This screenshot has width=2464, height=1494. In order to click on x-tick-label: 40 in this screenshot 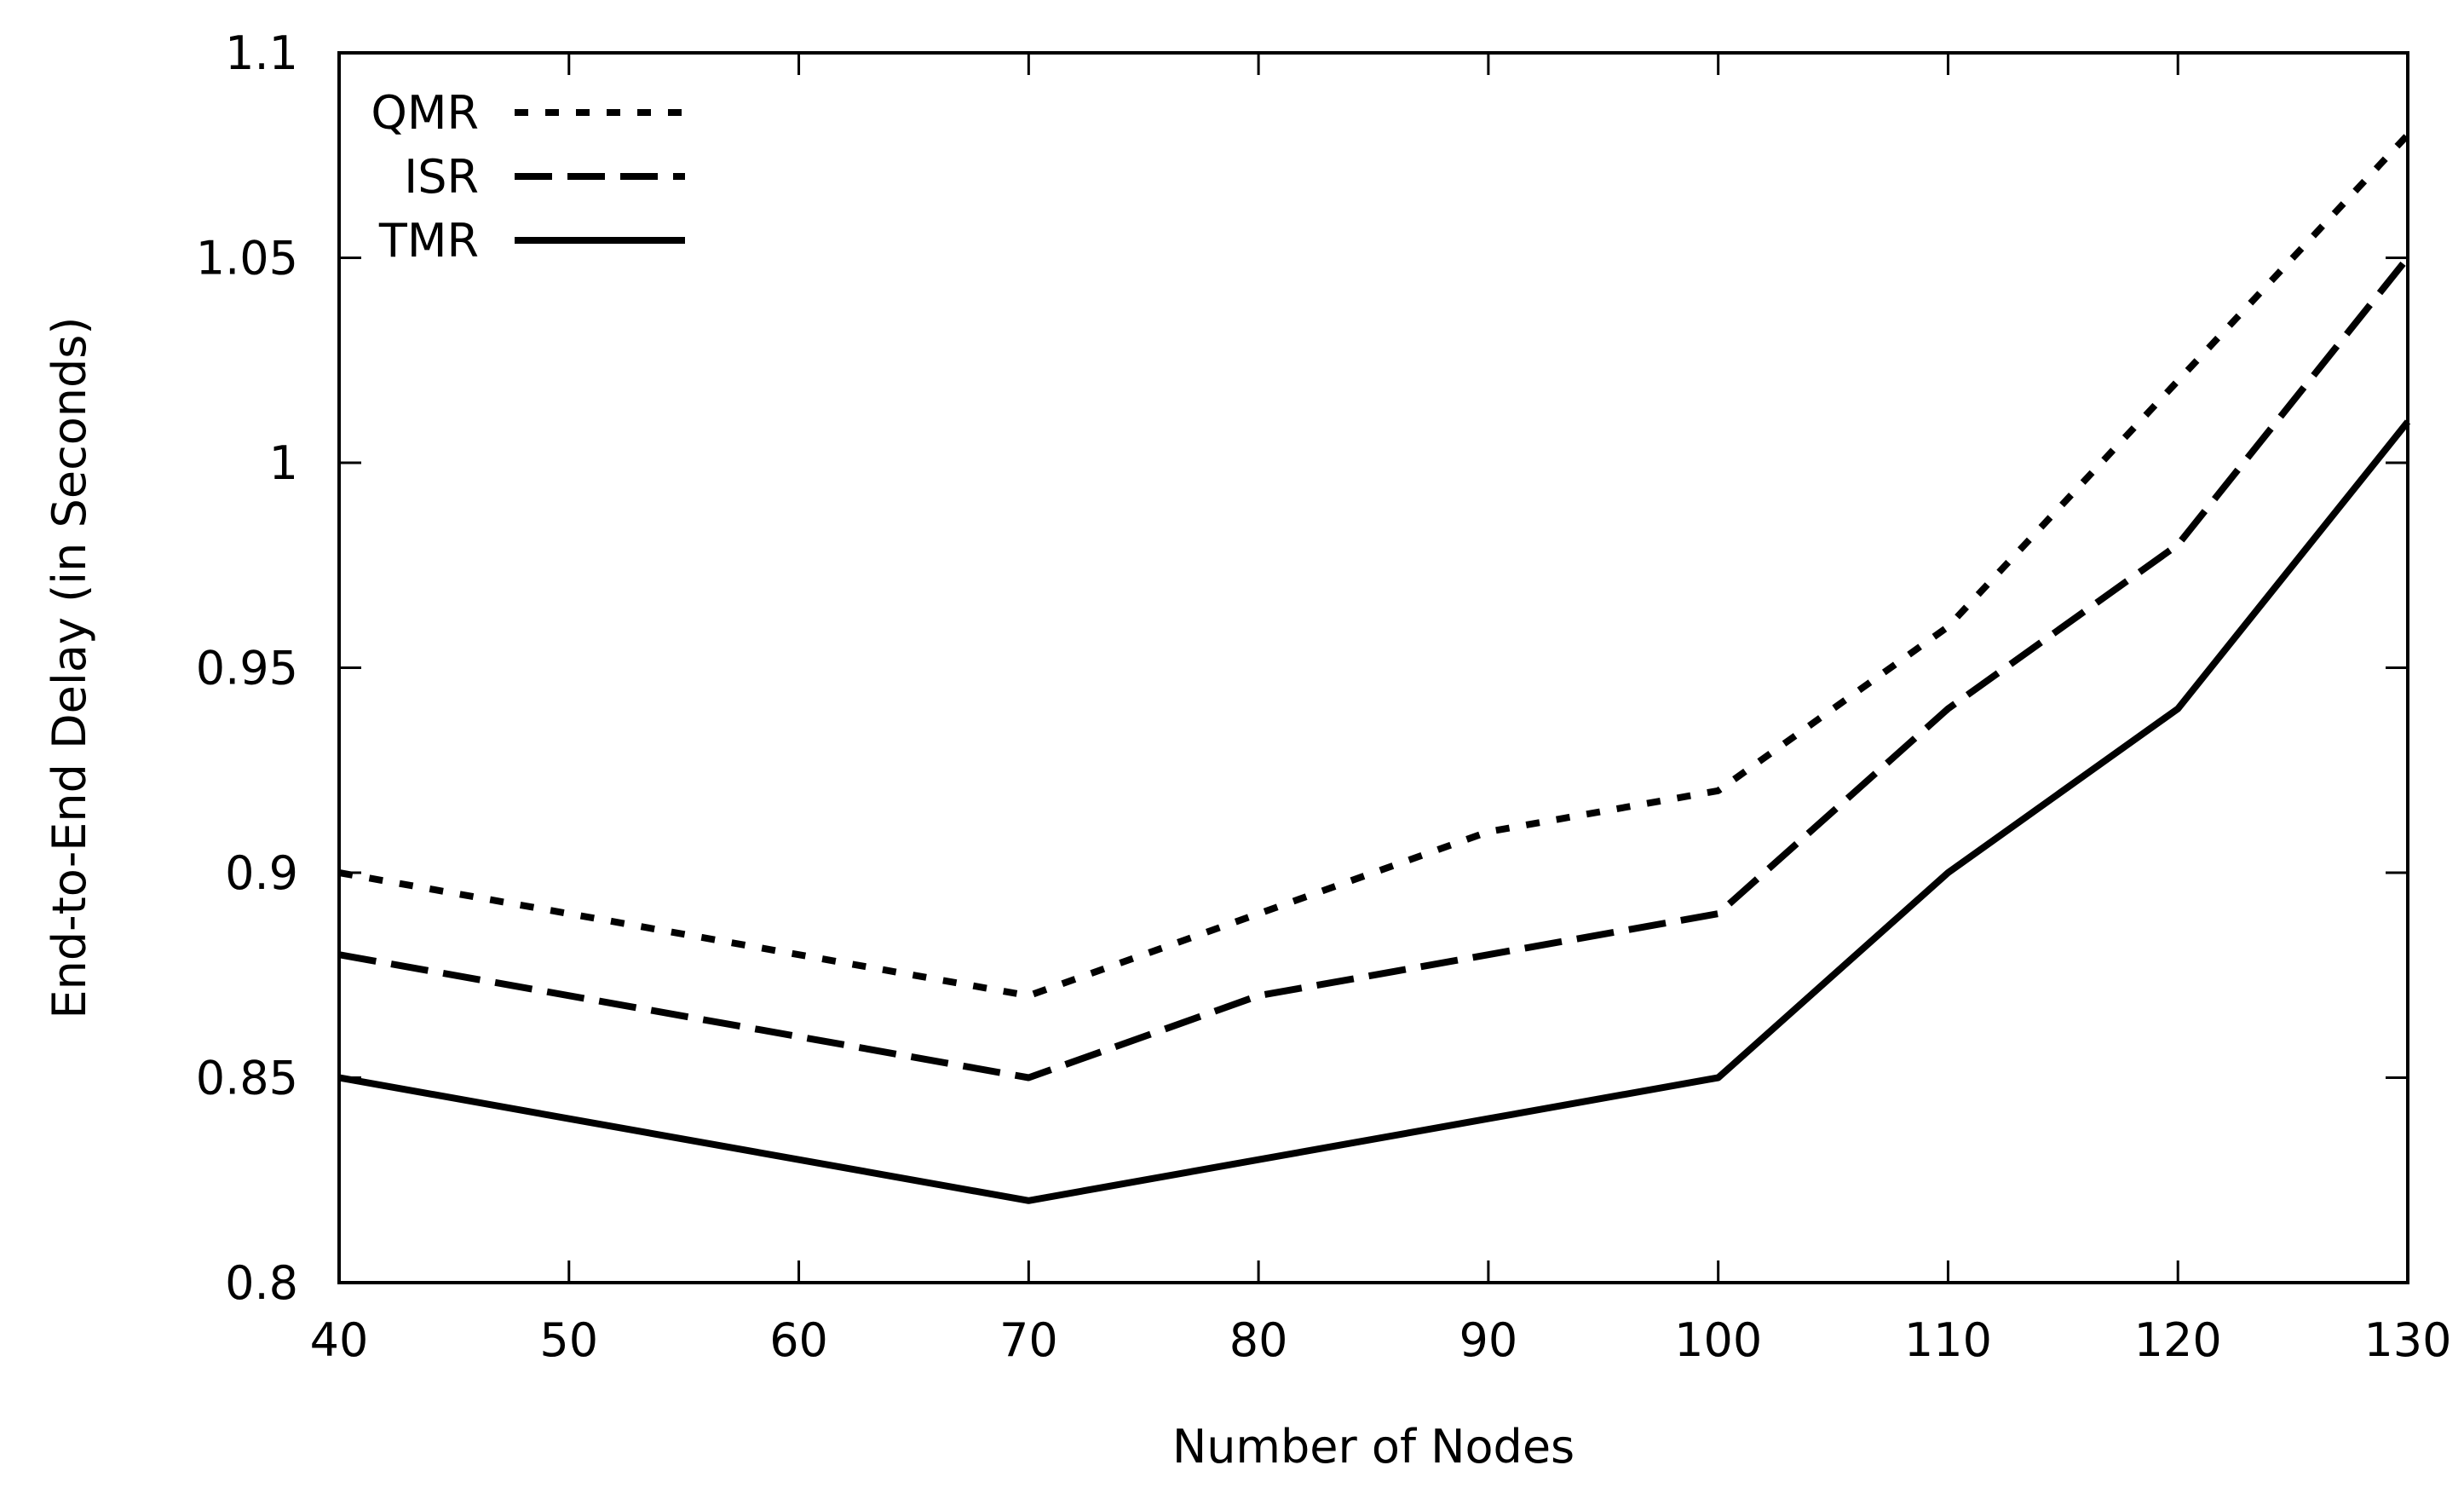, I will do `click(339, 1340)`.